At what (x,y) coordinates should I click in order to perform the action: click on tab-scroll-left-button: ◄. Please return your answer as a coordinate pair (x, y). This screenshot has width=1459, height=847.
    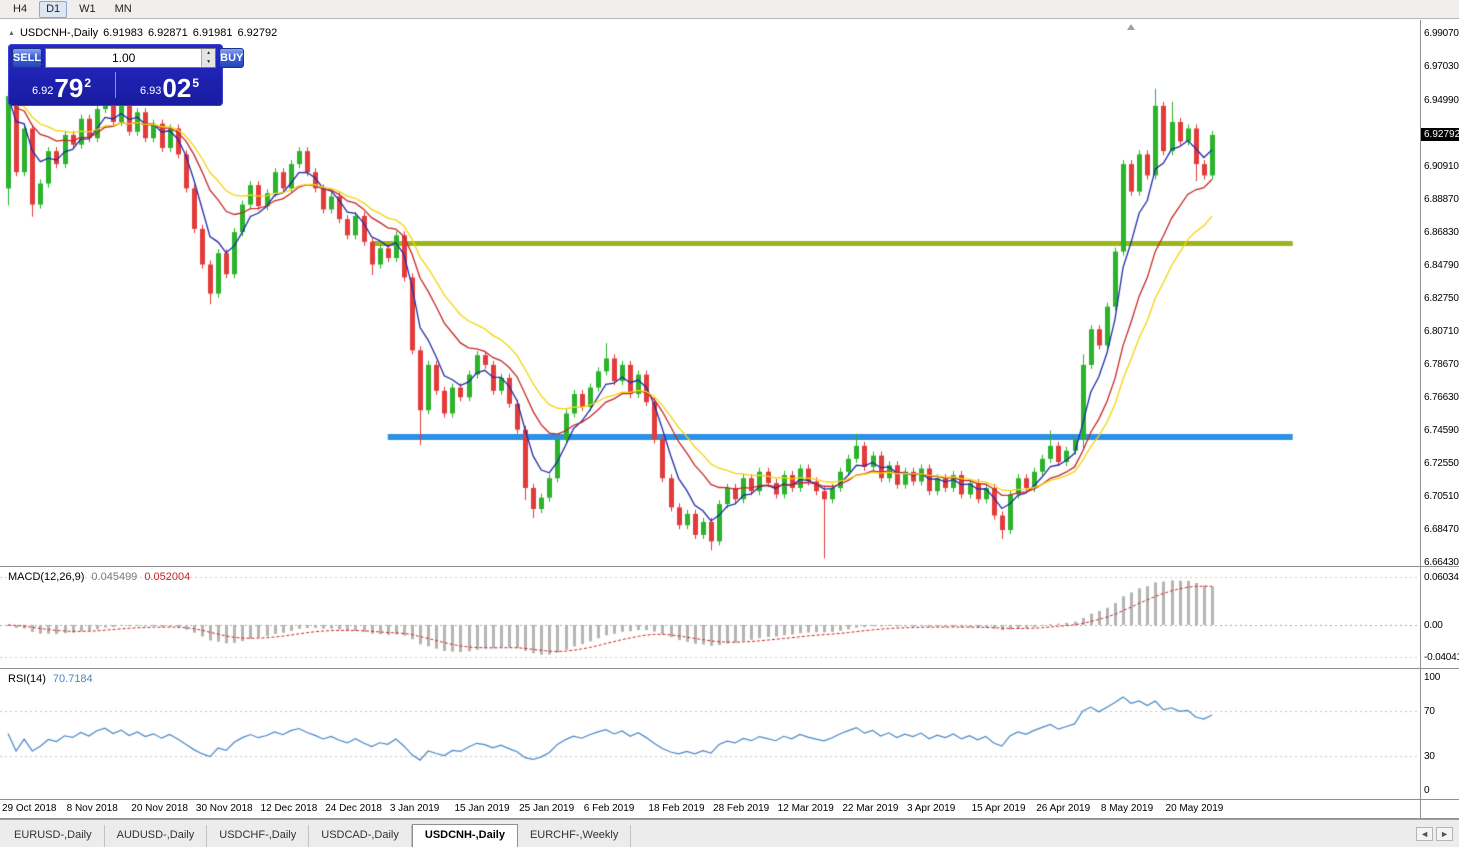
    Looking at the image, I should click on (1425, 834).